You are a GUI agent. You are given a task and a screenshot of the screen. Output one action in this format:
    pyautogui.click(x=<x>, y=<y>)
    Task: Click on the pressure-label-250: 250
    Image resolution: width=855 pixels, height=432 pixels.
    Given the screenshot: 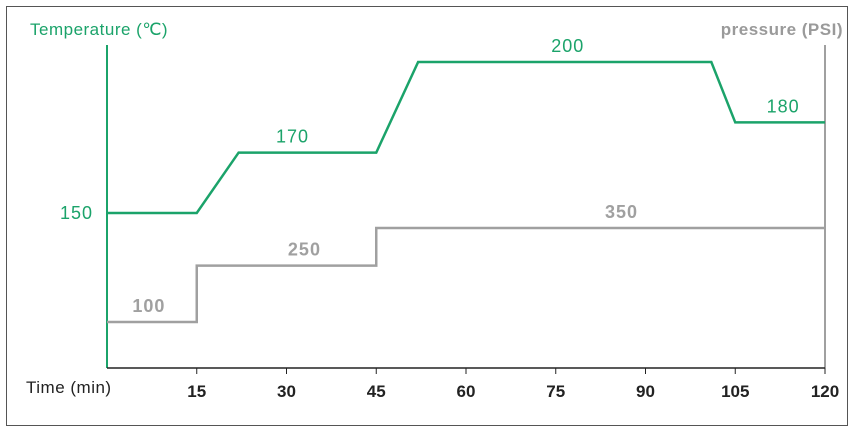 What is the action you would take?
    pyautogui.click(x=304, y=250)
    